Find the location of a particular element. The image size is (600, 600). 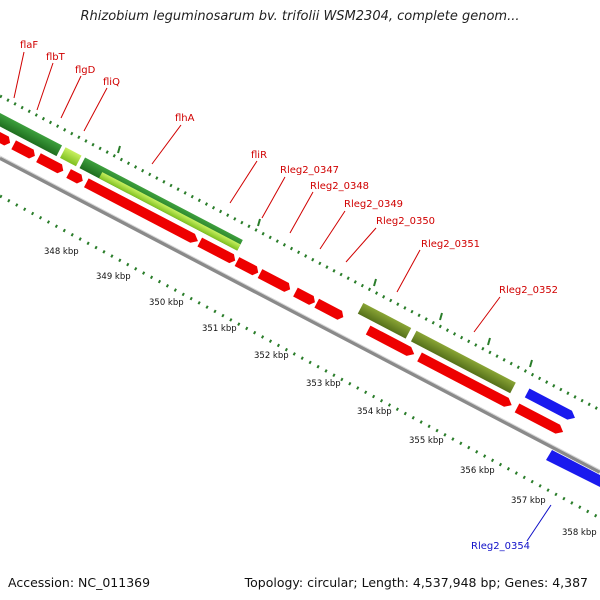

tick-label-352: 352 kbp is located at coordinates (271, 356).